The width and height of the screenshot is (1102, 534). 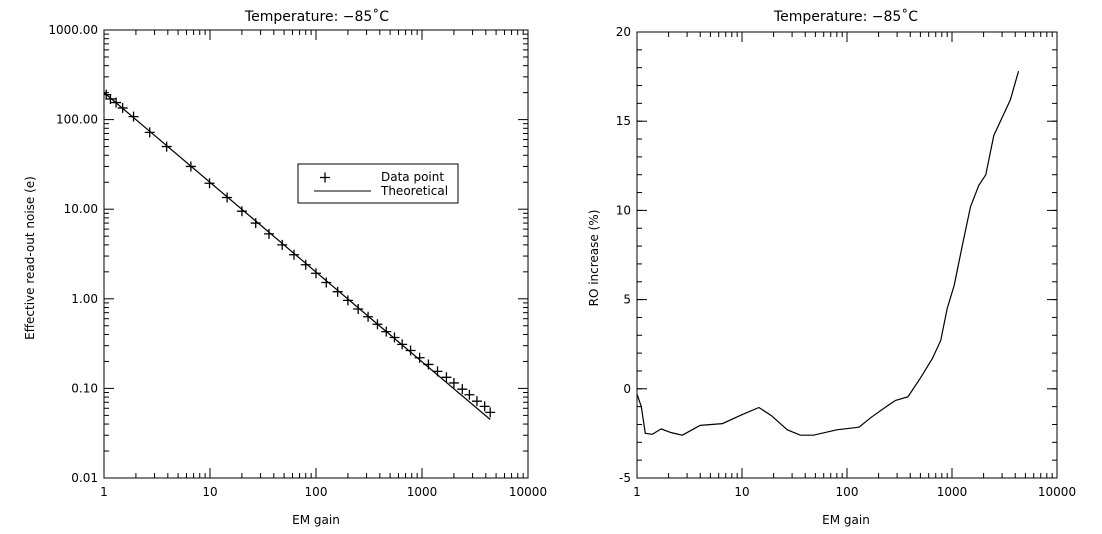 What do you see at coordinates (846, 520) in the screenshot?
I see `right-chart-xlabel: EM gain` at bounding box center [846, 520].